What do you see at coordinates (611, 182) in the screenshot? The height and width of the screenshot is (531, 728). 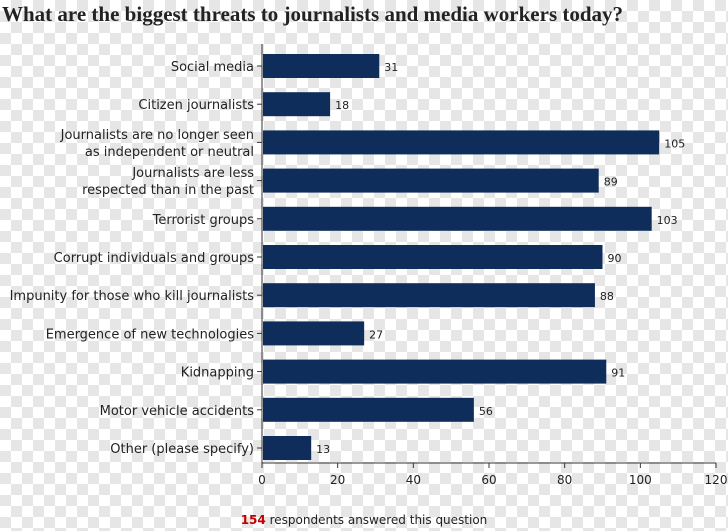 I see `value-label: 89` at bounding box center [611, 182].